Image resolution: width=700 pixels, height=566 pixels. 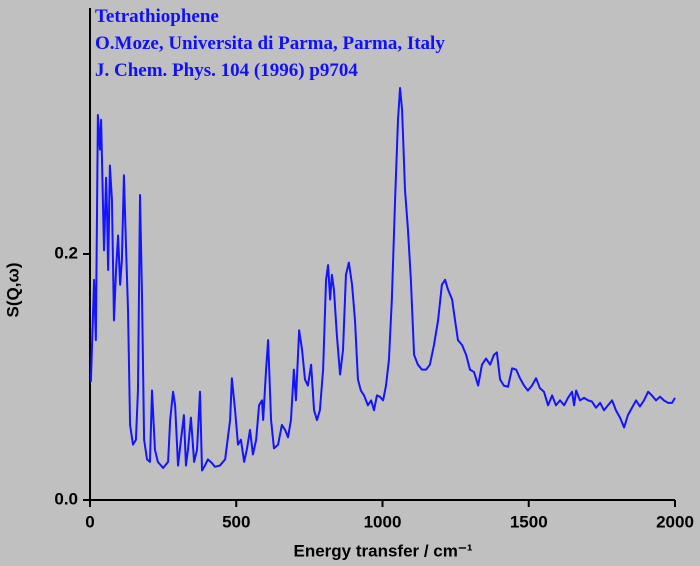 I want to click on chart-title: Tetrathiophene, so click(x=157, y=16).